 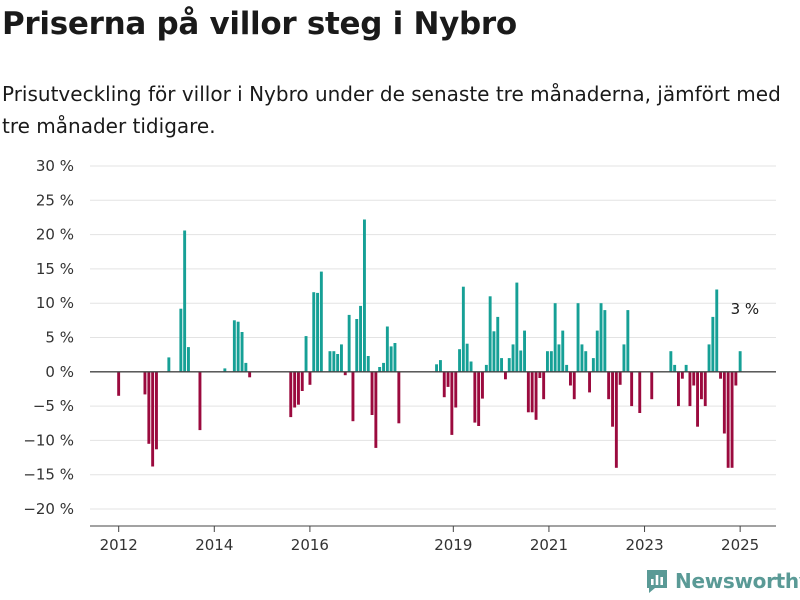 What do you see at coordinates (48, 509) in the screenshot?
I see `y-tick-label: −20 %` at bounding box center [48, 509].